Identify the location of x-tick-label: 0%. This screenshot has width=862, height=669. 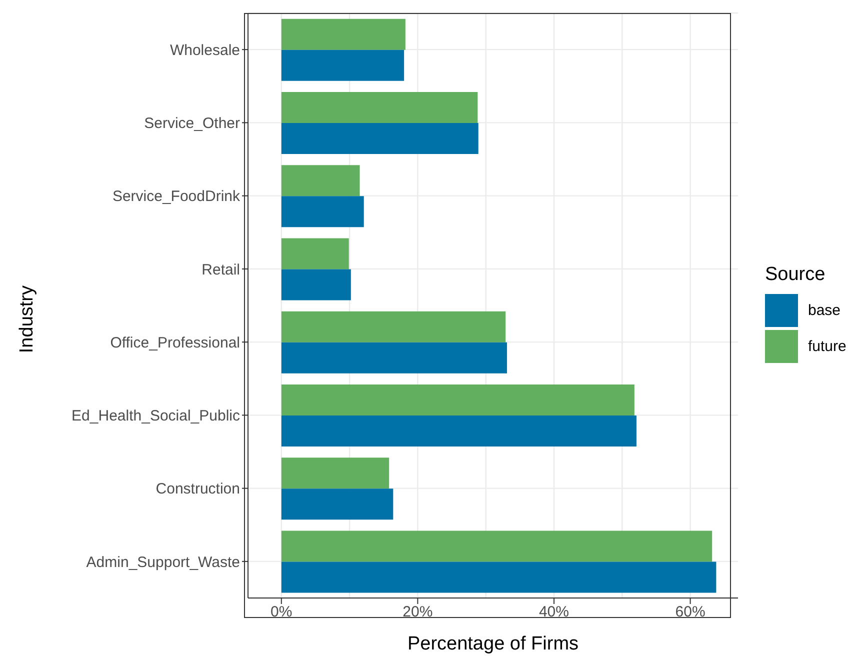
(281, 612).